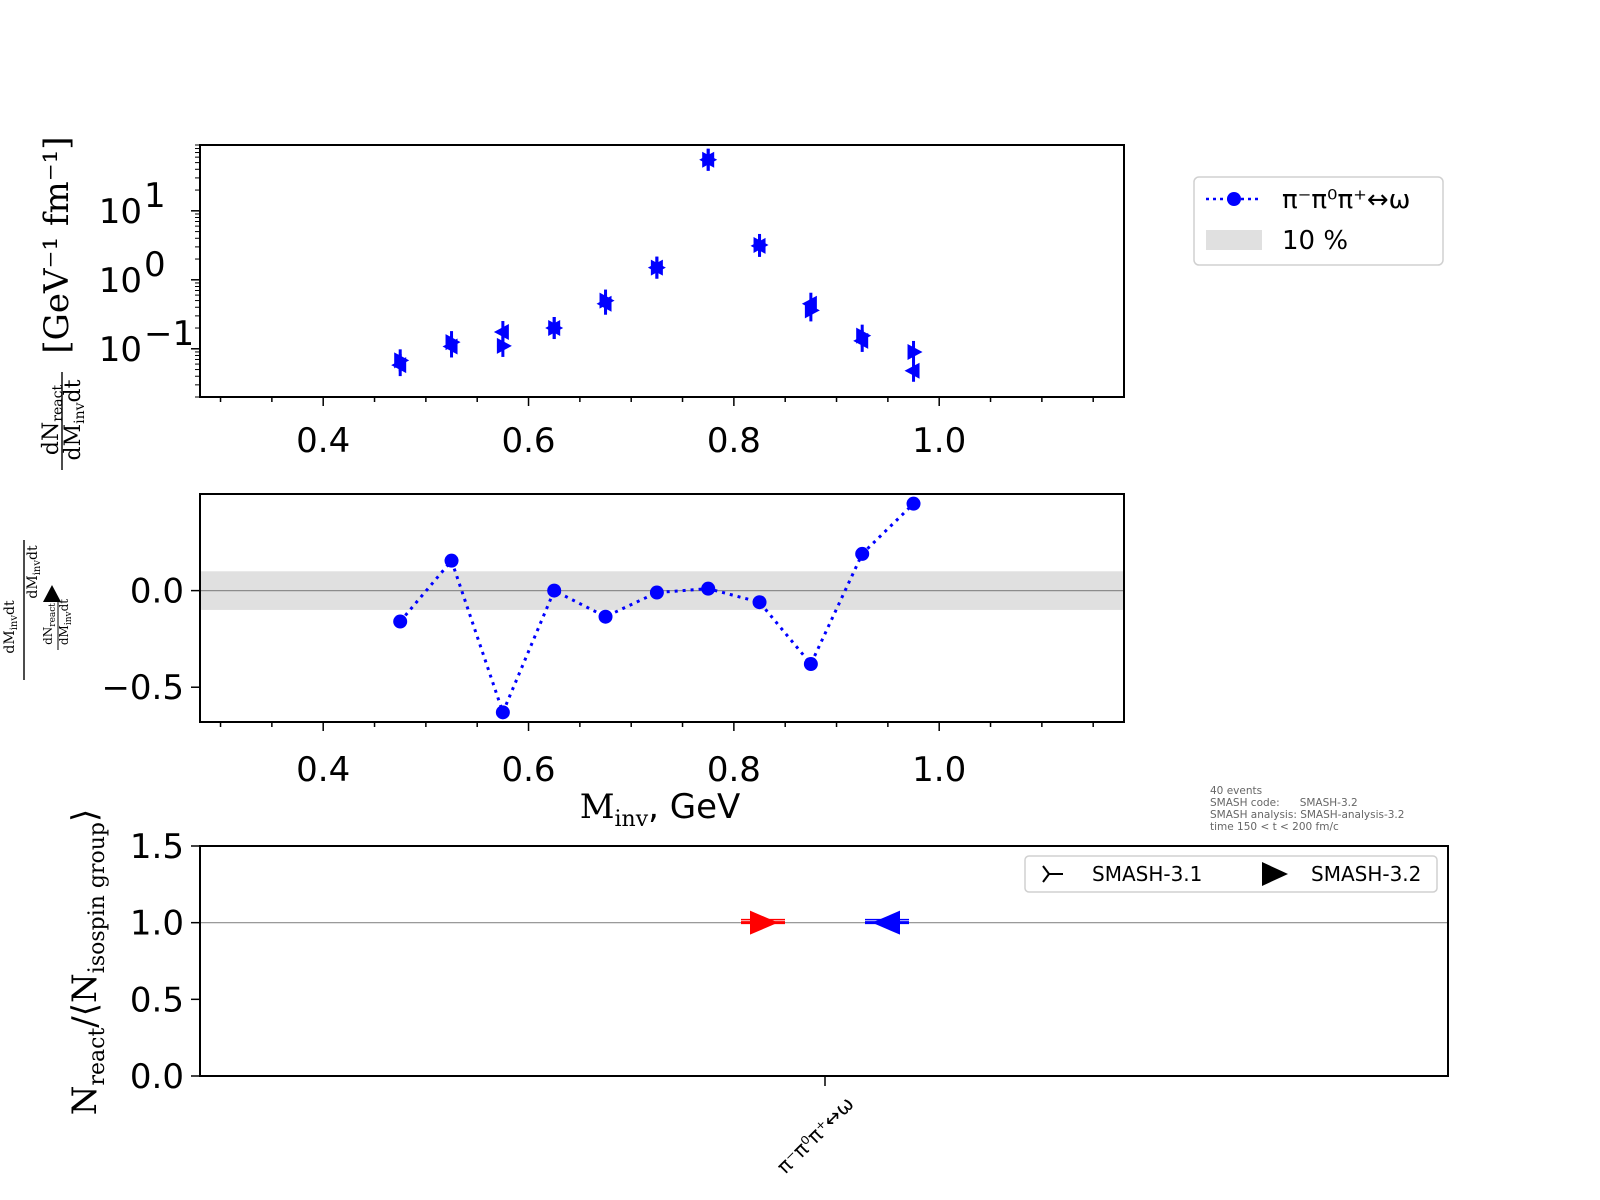 Image resolution: width=1600 pixels, height=1200 pixels. I want to click on spectrum-data-layer, so click(657, 265).